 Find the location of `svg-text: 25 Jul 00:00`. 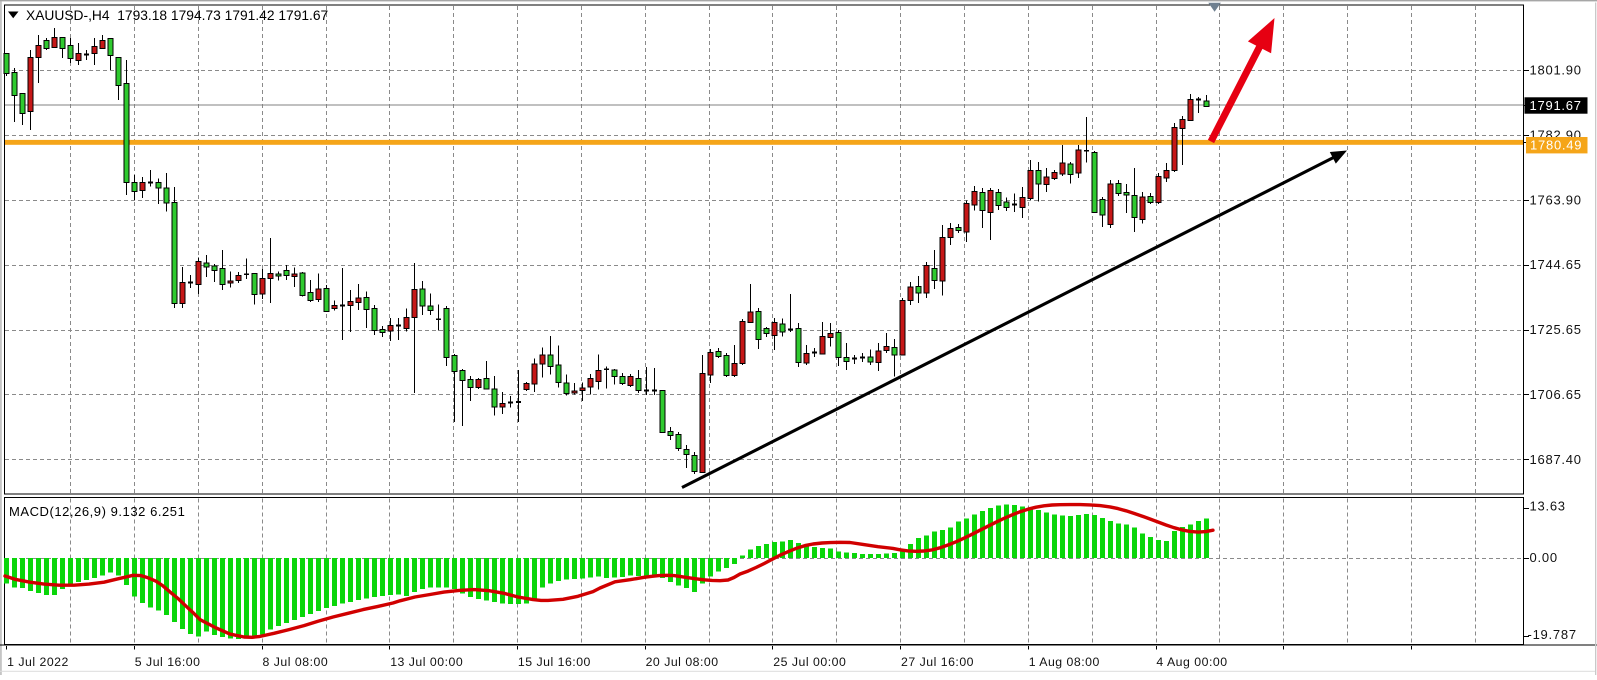

svg-text: 25 Jul 00:00 is located at coordinates (809, 662).